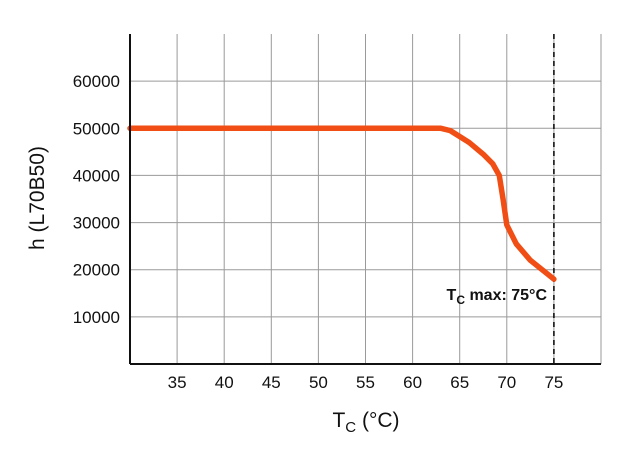 This screenshot has height=450, width=638. What do you see at coordinates (377, 420) in the screenshot?
I see `x-axis-title-unit: (°C)` at bounding box center [377, 420].